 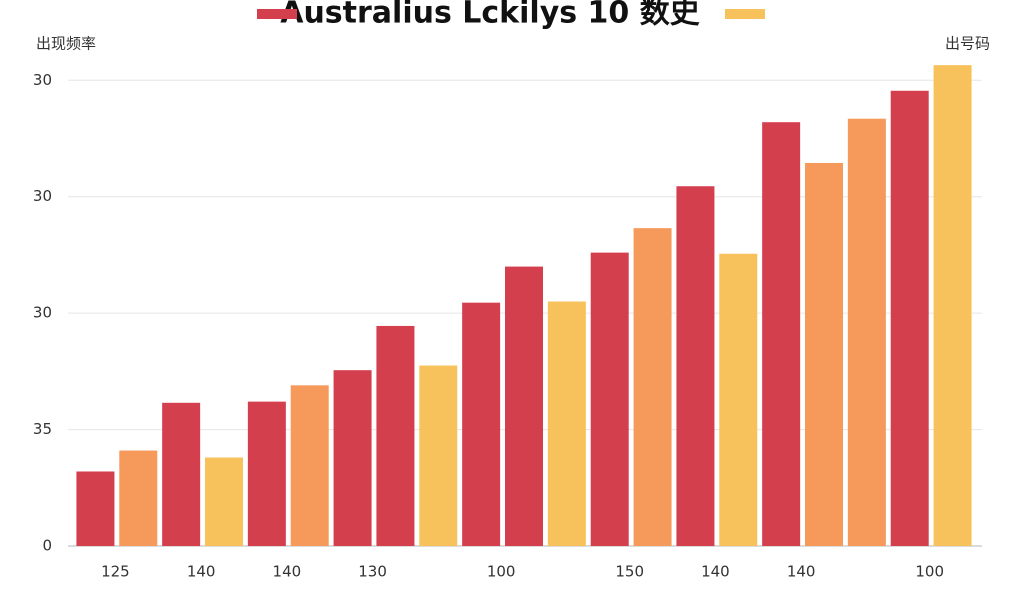 I want to click on x-tick-label: 150, so click(x=629, y=572).